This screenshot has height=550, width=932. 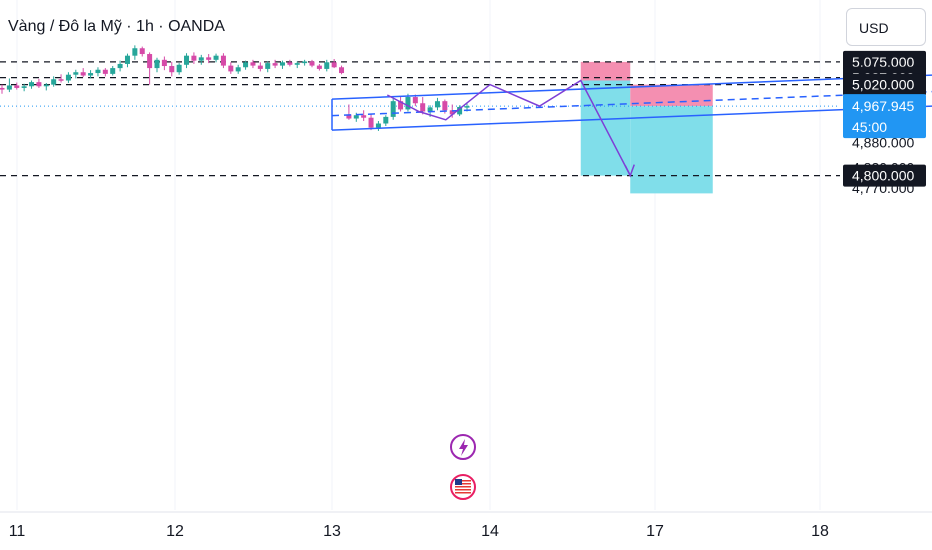 What do you see at coordinates (629, 171) in the screenshot?
I see `arrow-head-icon` at bounding box center [629, 171].